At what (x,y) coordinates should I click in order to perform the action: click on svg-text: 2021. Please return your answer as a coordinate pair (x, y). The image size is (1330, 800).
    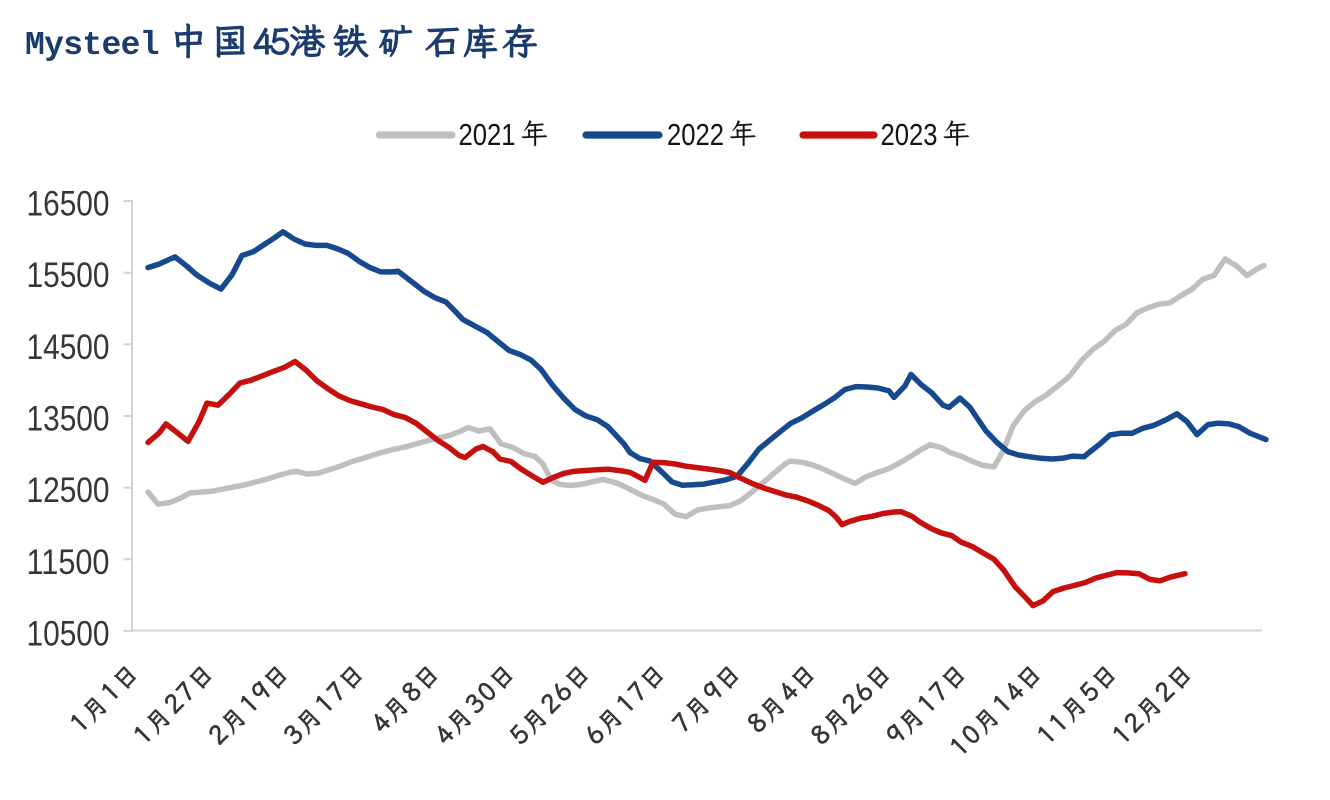
    Looking at the image, I should click on (487, 134).